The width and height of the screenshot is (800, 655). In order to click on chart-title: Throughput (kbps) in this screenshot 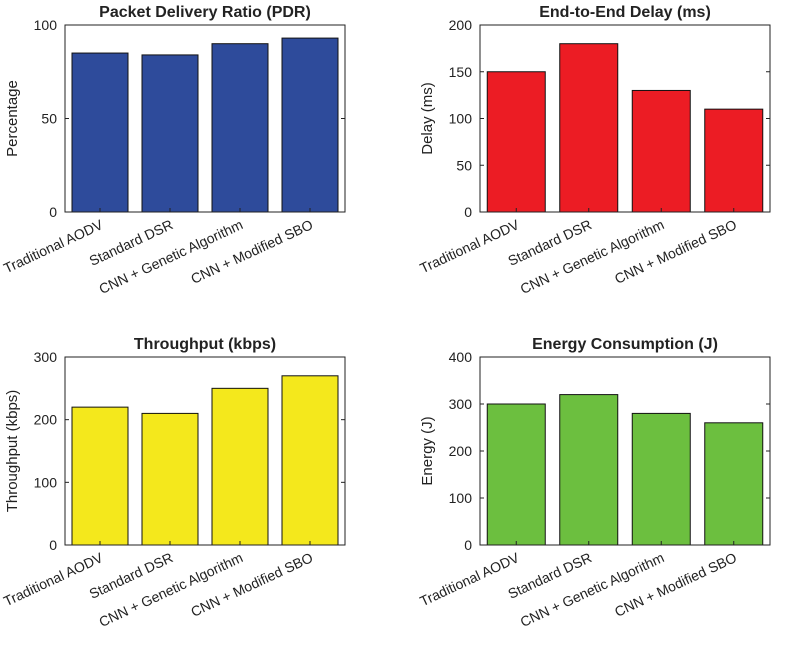, I will do `click(205, 344)`.